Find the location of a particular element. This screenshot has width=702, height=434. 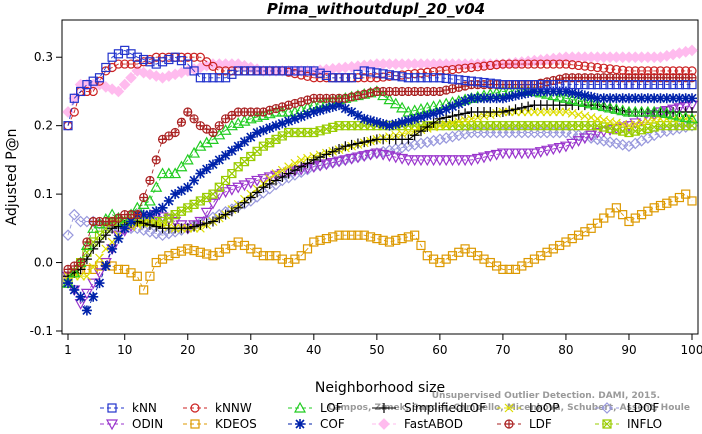

legend-label: ODIN is located at coordinates (147, 424).